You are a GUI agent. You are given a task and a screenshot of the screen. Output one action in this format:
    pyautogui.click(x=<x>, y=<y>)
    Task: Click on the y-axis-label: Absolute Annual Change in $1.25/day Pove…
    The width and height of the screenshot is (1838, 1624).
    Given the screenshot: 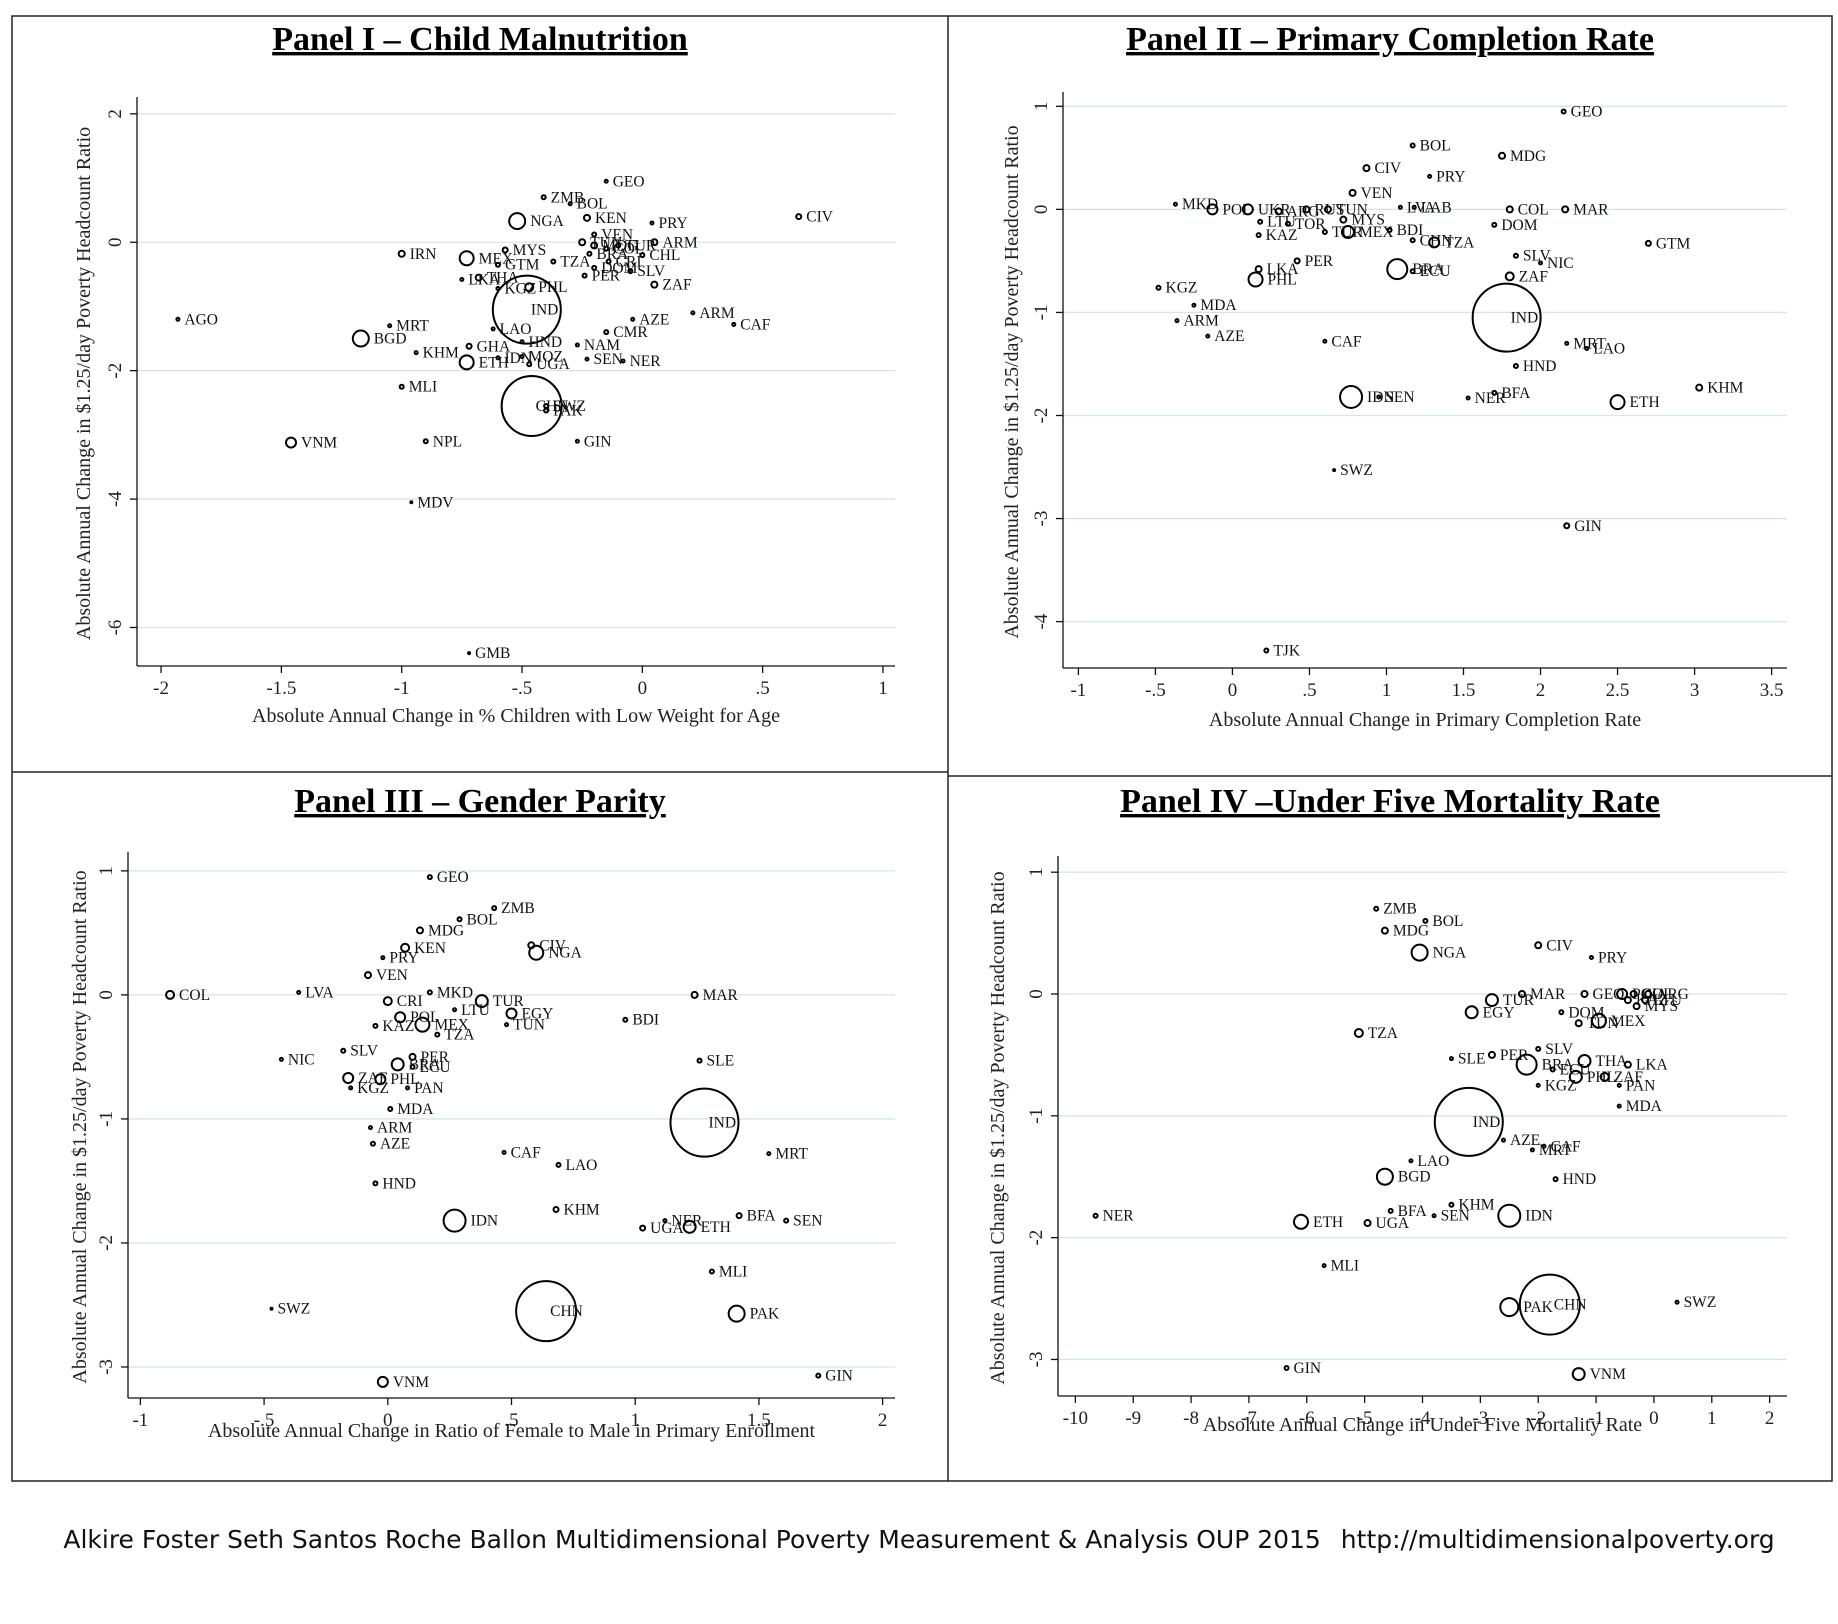 What is the action you would take?
    pyautogui.click(x=80, y=1126)
    